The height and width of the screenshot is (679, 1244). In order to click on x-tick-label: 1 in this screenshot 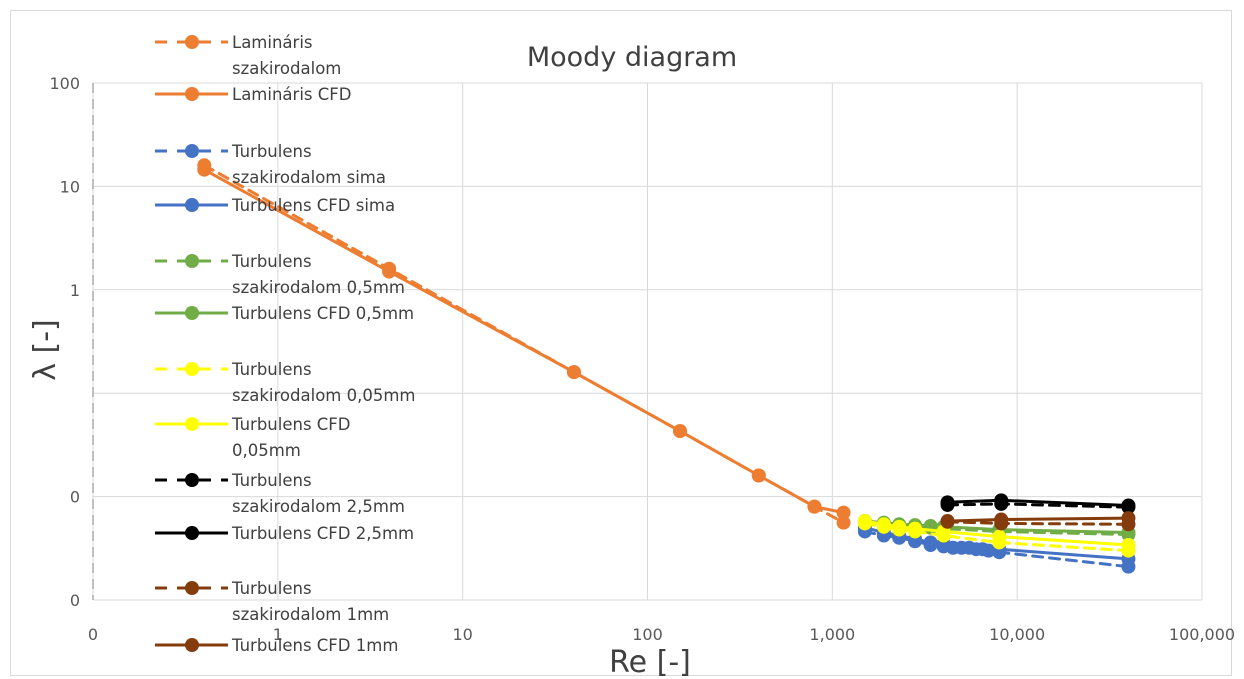, I will do `click(278, 634)`.